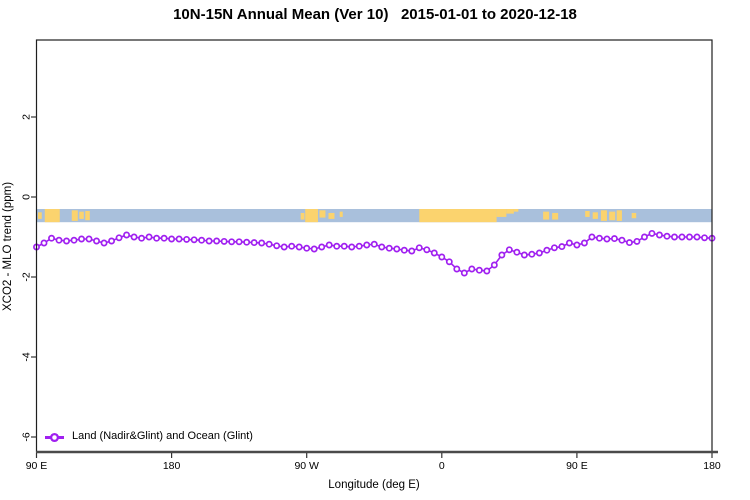 The image size is (750, 500). I want to click on y-tick-label: -4, so click(27, 356).